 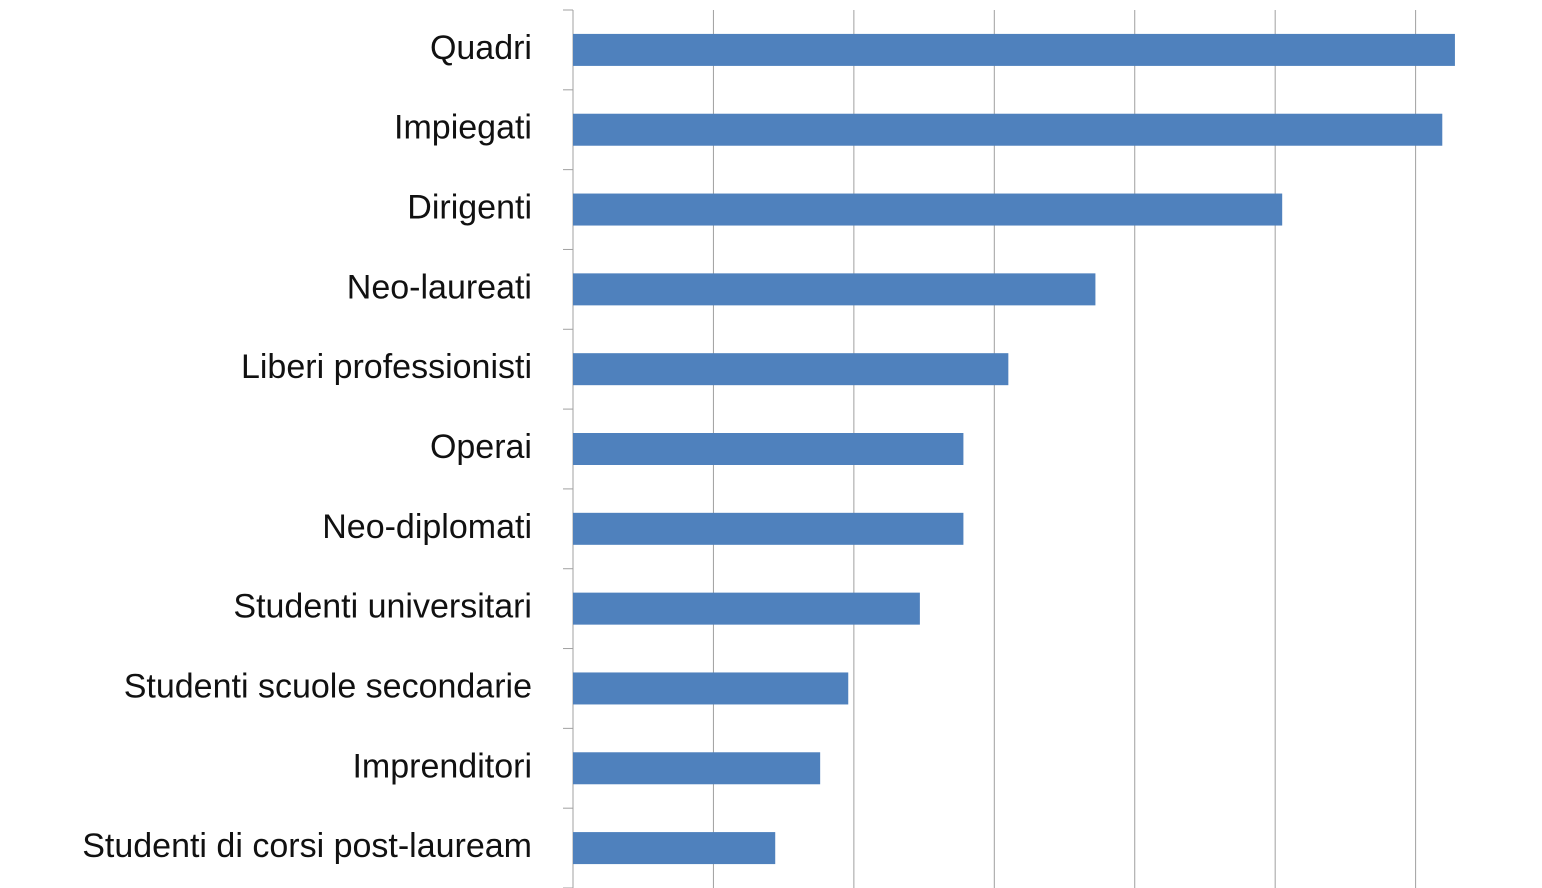 What do you see at coordinates (463, 128) in the screenshot?
I see `y-tick-label: Impiegati` at bounding box center [463, 128].